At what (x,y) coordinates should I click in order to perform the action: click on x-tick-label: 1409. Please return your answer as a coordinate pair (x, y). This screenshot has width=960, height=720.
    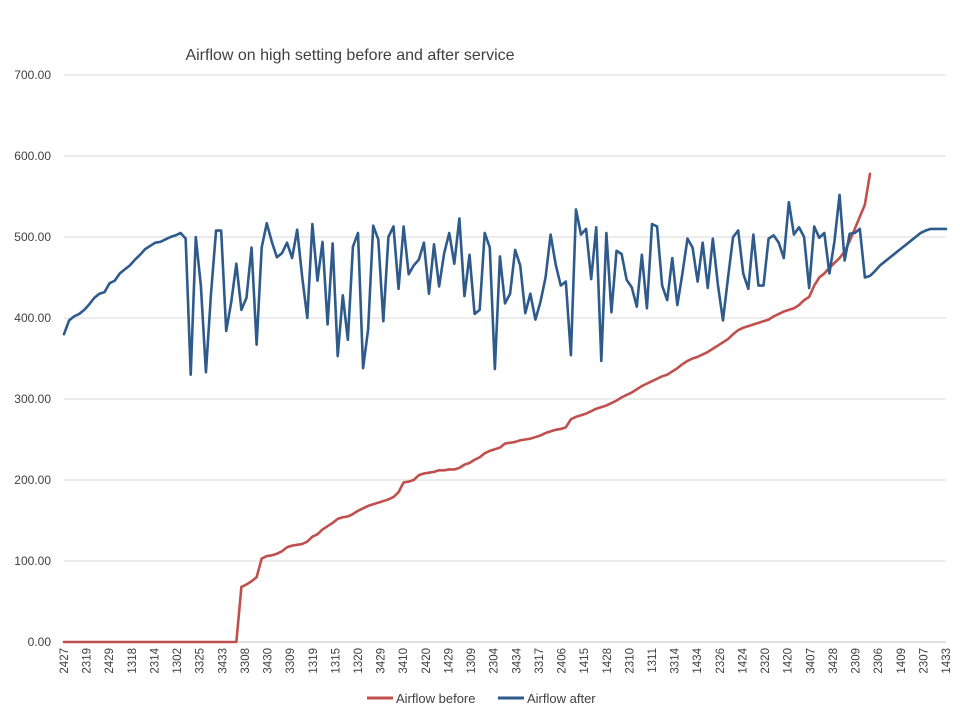
    Looking at the image, I should click on (902, 661).